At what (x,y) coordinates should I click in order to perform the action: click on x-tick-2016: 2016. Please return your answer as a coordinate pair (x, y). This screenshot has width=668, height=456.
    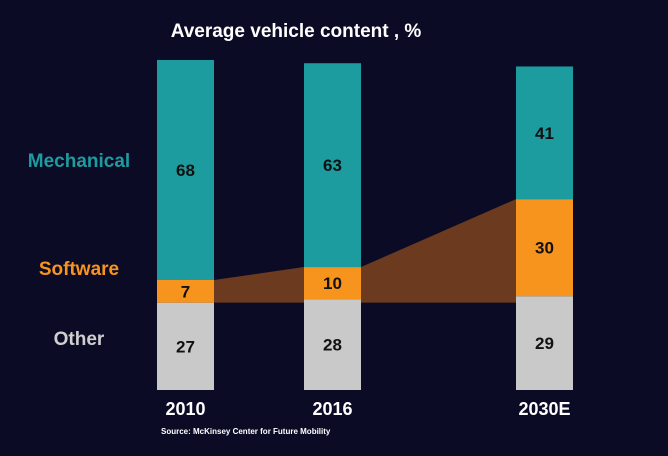
    Looking at the image, I should click on (332, 409).